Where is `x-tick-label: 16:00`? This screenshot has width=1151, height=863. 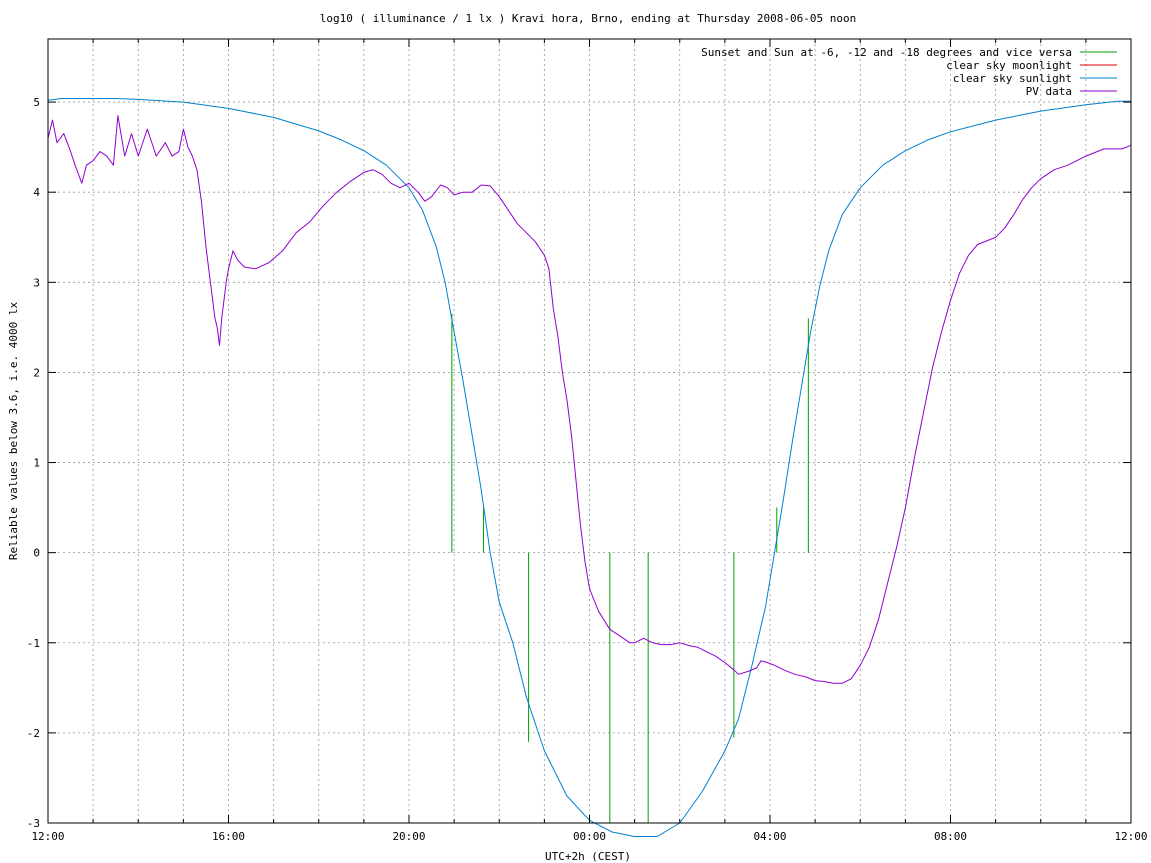 x-tick-label: 16:00 is located at coordinates (228, 836).